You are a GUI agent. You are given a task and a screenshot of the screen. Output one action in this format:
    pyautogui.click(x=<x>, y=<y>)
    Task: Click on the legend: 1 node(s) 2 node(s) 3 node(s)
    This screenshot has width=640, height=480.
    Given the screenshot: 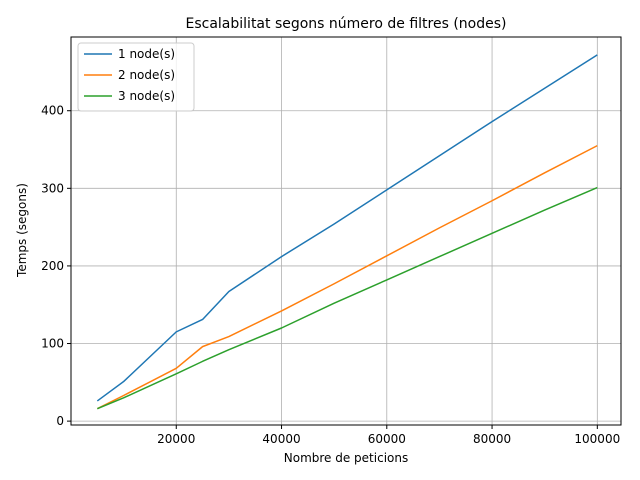 What is the action you would take?
    pyautogui.click(x=136, y=77)
    